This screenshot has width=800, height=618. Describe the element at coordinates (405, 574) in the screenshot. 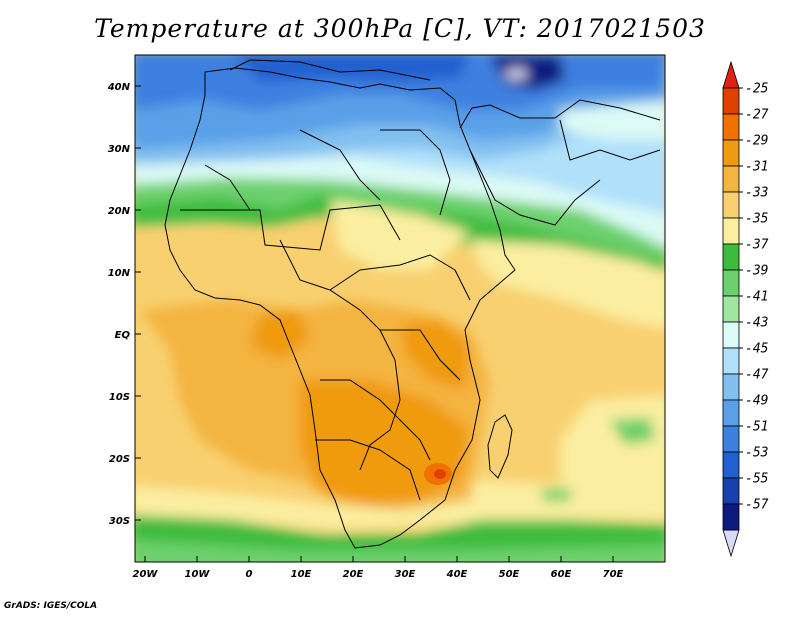

I see `lon-label-30e: 30E` at that location.